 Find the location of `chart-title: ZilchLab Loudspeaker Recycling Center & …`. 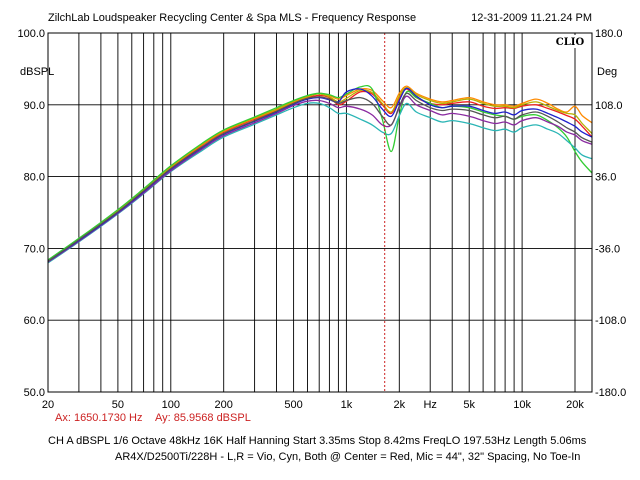

chart-title: ZilchLab Loudspeaker Recycling Center & … is located at coordinates (232, 18).